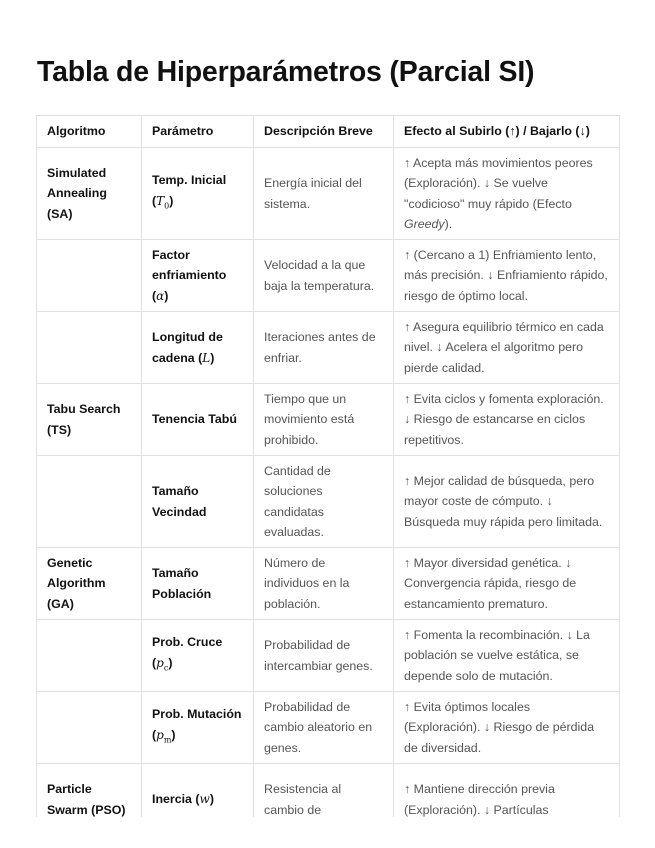 The width and height of the screenshot is (655, 848). What do you see at coordinates (89, 131) in the screenshot?
I see `header-algorithm: Algoritmo` at bounding box center [89, 131].